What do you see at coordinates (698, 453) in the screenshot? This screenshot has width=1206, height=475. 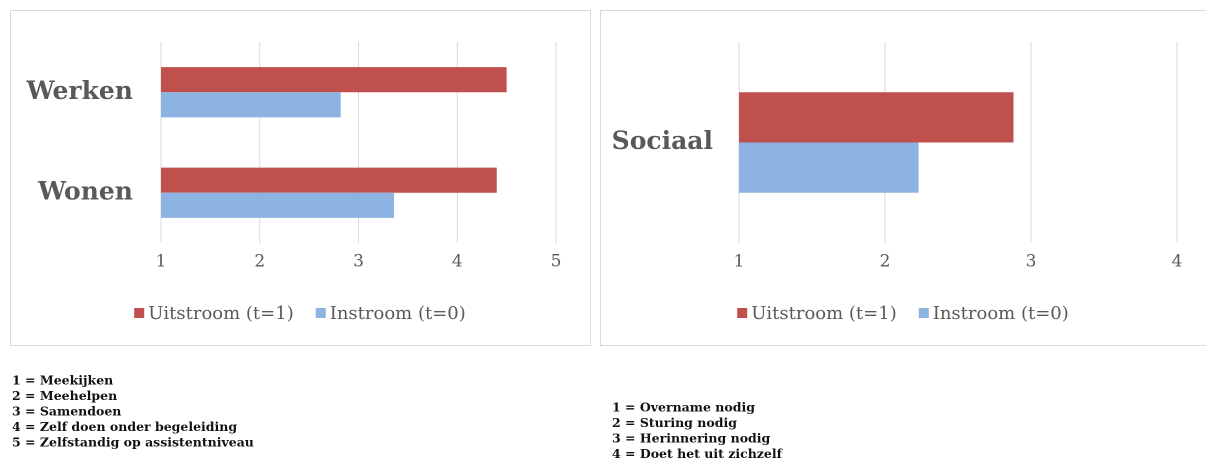 I see `note: 4 = Doet het uit zichzelf` at bounding box center [698, 453].